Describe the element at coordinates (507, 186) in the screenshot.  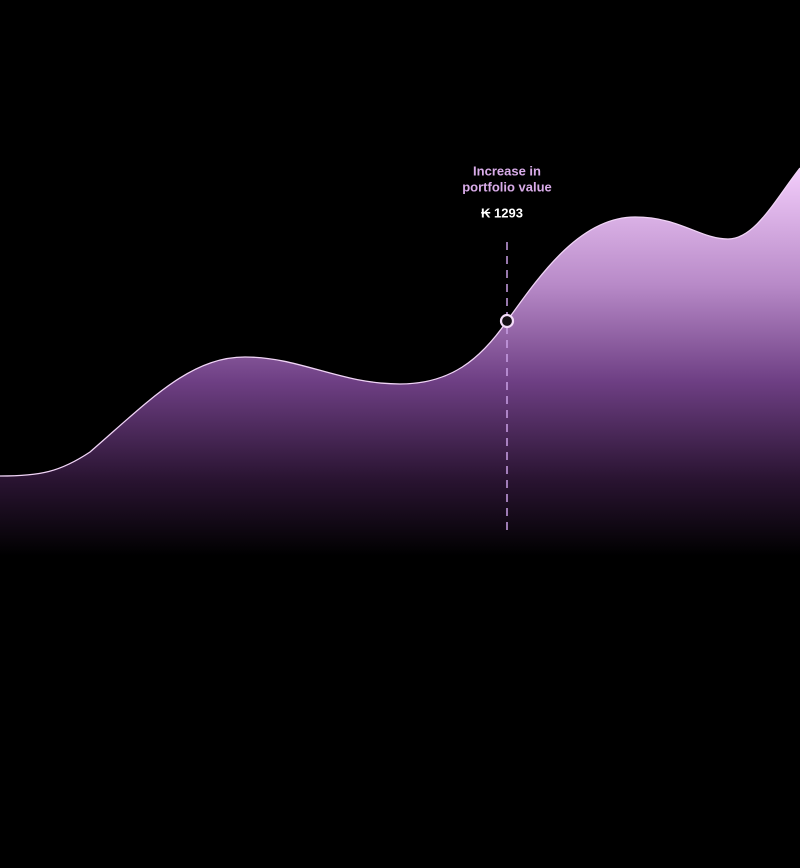
I see `annotation-title: portfolio value` at that location.